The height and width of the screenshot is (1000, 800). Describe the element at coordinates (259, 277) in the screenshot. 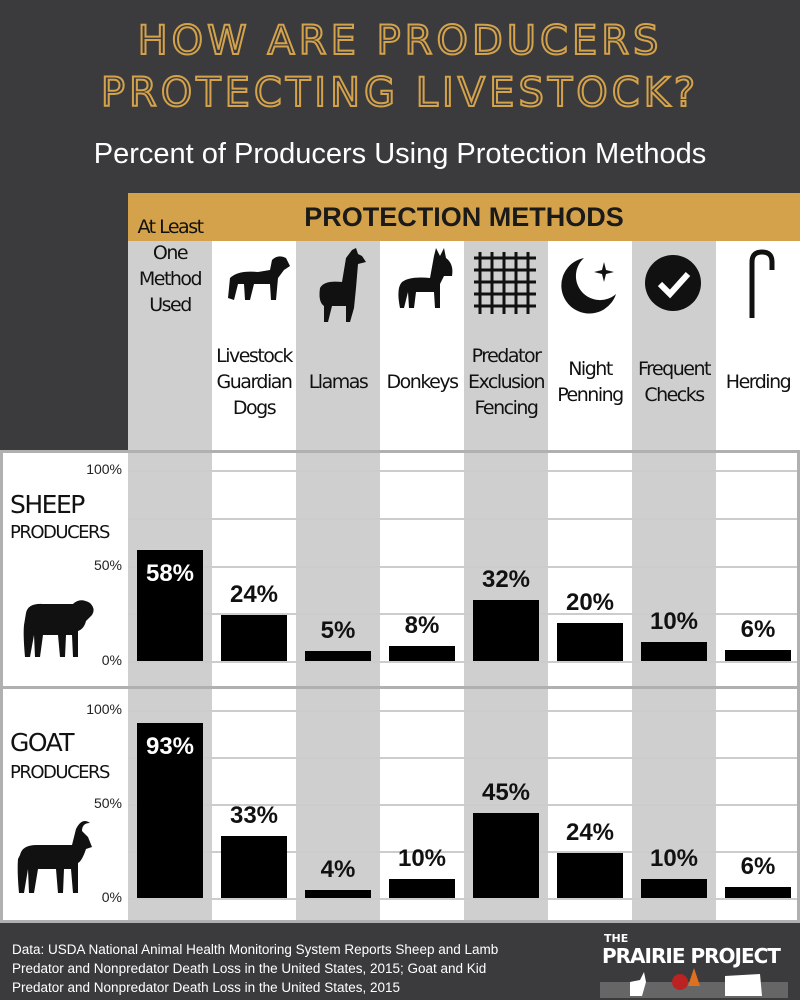

I see `dog-icon` at that location.